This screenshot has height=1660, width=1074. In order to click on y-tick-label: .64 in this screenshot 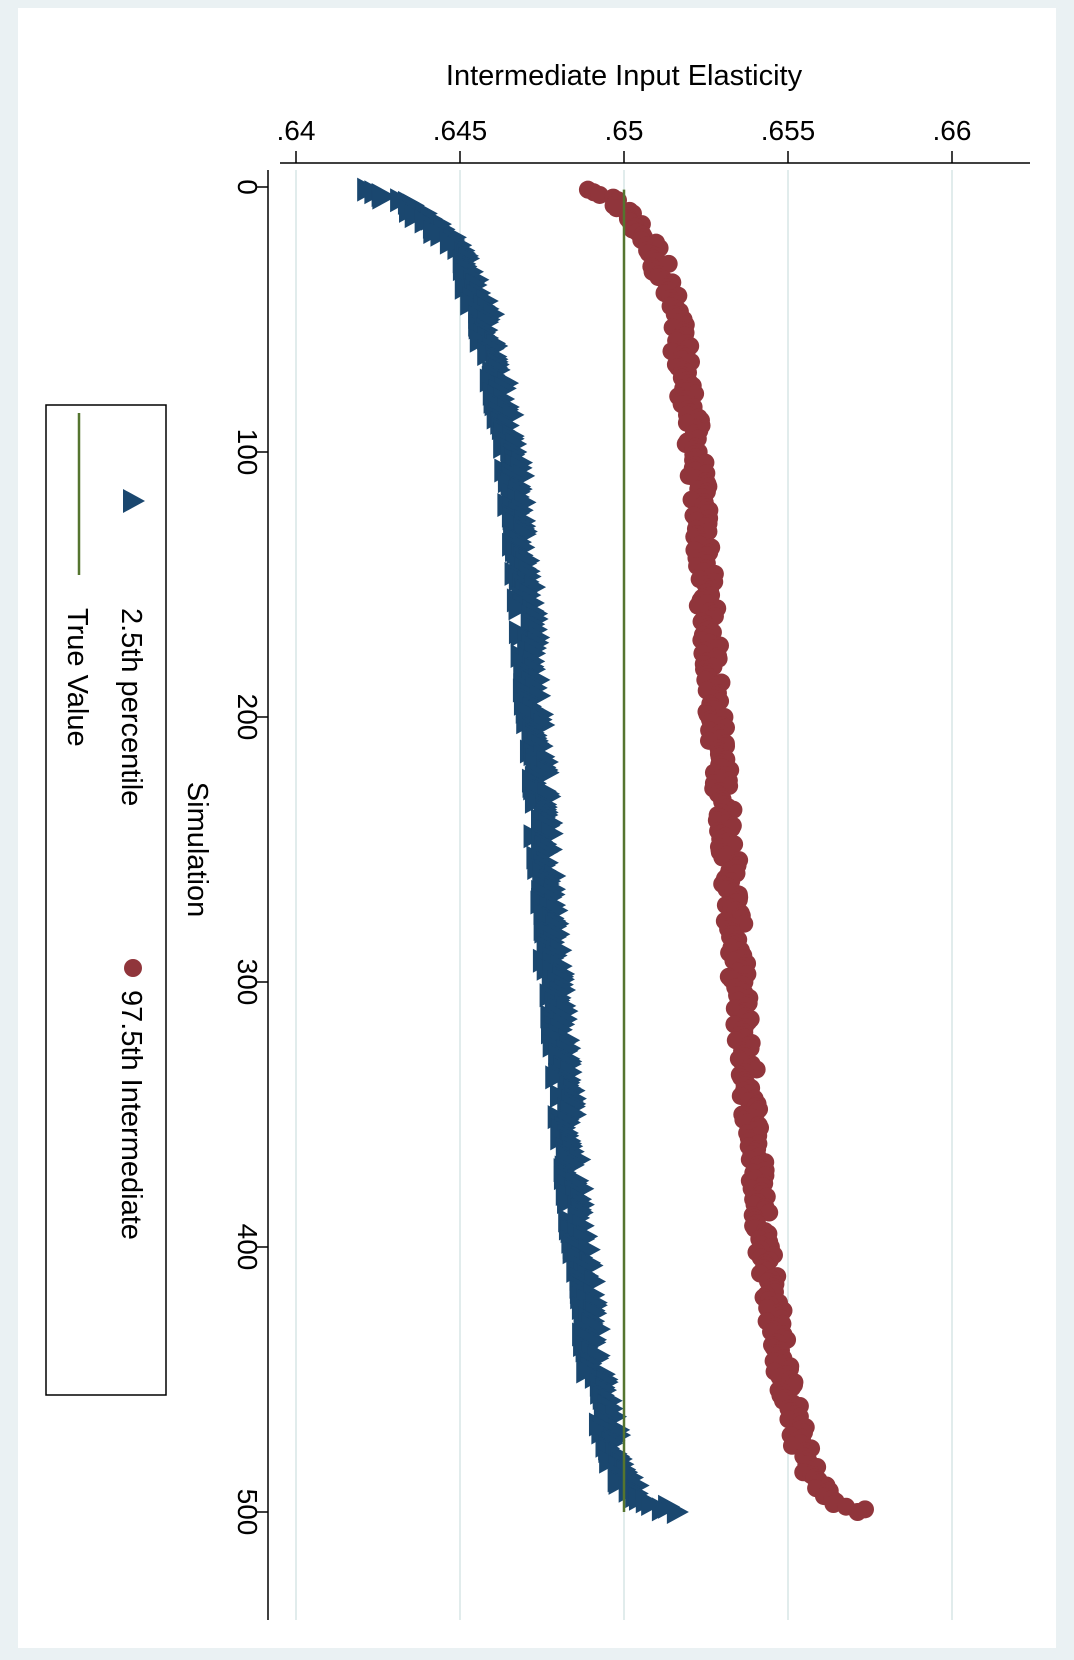, I will do `click(296, 130)`.